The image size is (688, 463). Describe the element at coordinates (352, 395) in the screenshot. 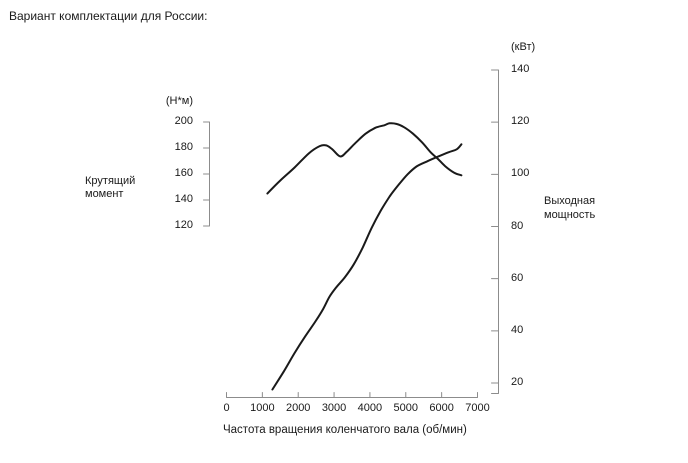

I see `x-axis` at that location.